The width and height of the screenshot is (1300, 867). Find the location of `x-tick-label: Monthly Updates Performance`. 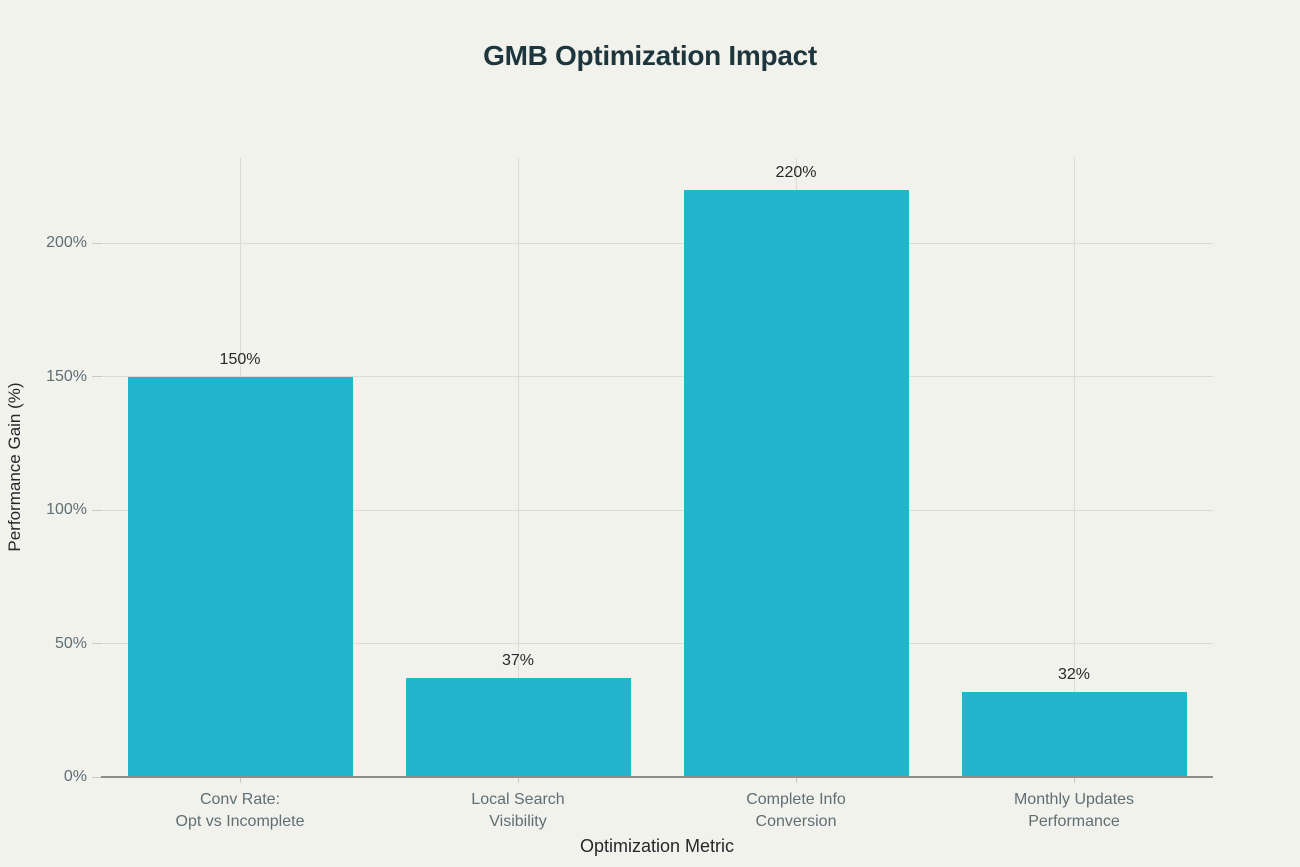

x-tick-label: Monthly Updates Performance is located at coordinates (1074, 810).